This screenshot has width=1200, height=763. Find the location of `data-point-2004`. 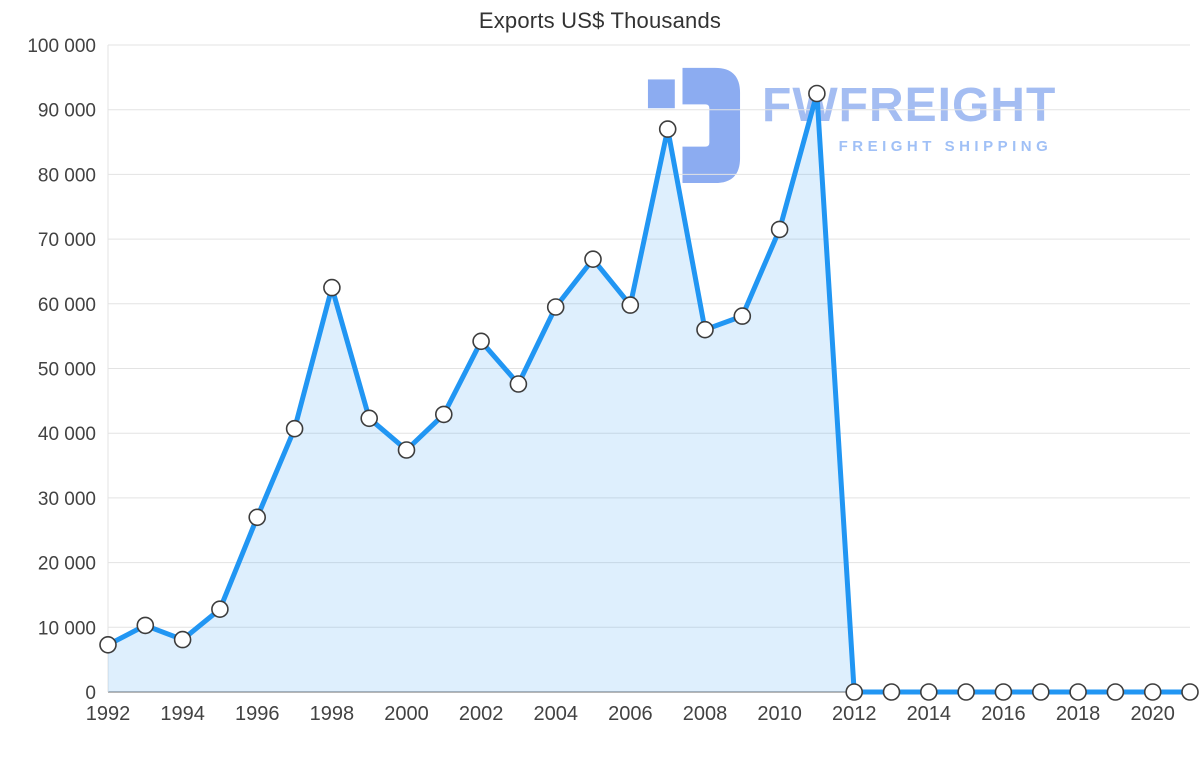

data-point-2004 is located at coordinates (555, 307).